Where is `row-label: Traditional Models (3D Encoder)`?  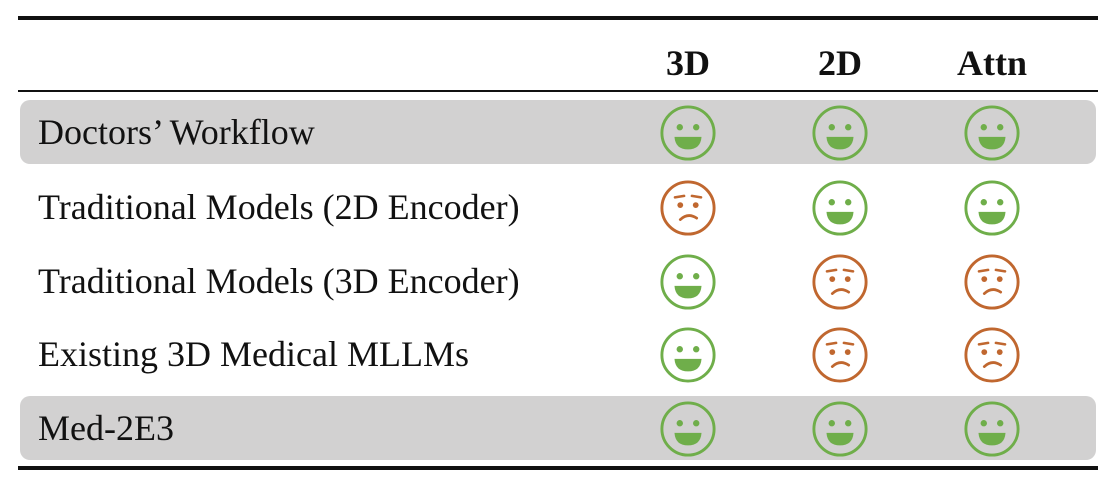
row-label: Traditional Models (3D Encoder) is located at coordinates (279, 281).